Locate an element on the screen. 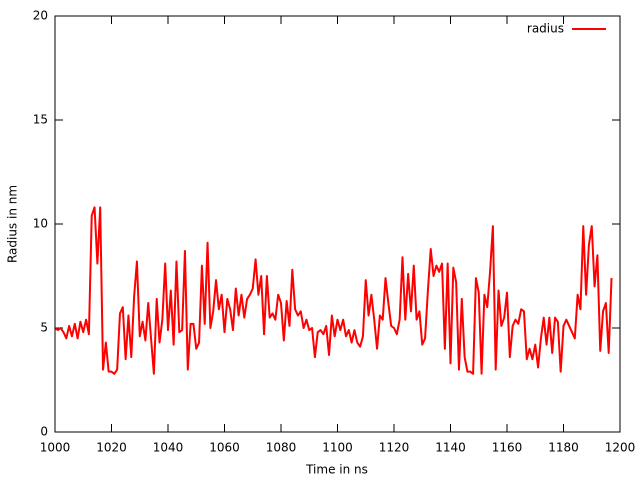  x-tick-label: 1120 is located at coordinates (394, 448).